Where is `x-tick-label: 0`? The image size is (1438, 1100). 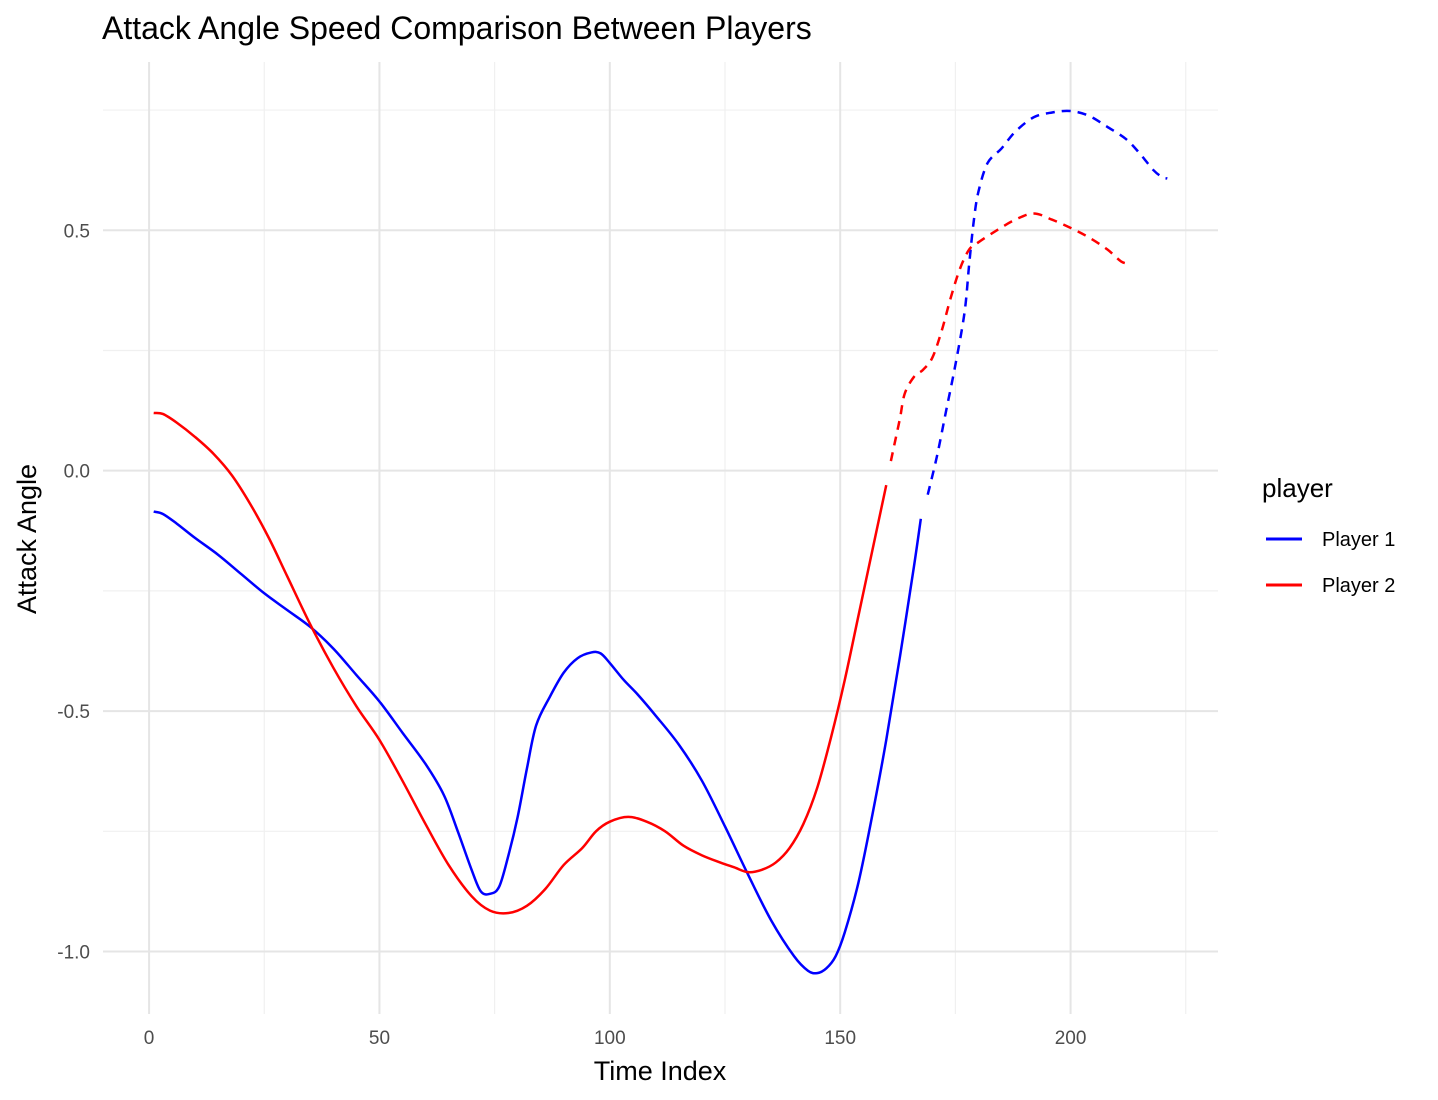
x-tick-label: 0 is located at coordinates (149, 1038).